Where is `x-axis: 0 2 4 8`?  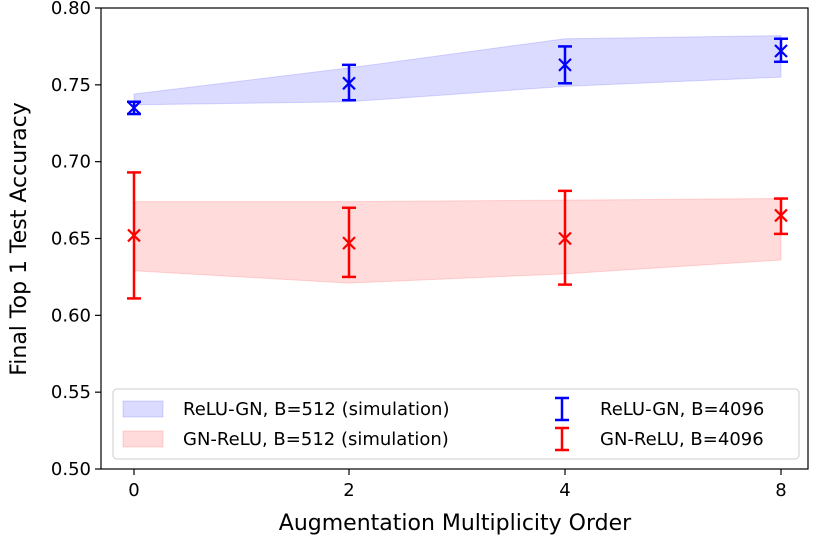 x-axis: 0 2 4 8 is located at coordinates (457, 485).